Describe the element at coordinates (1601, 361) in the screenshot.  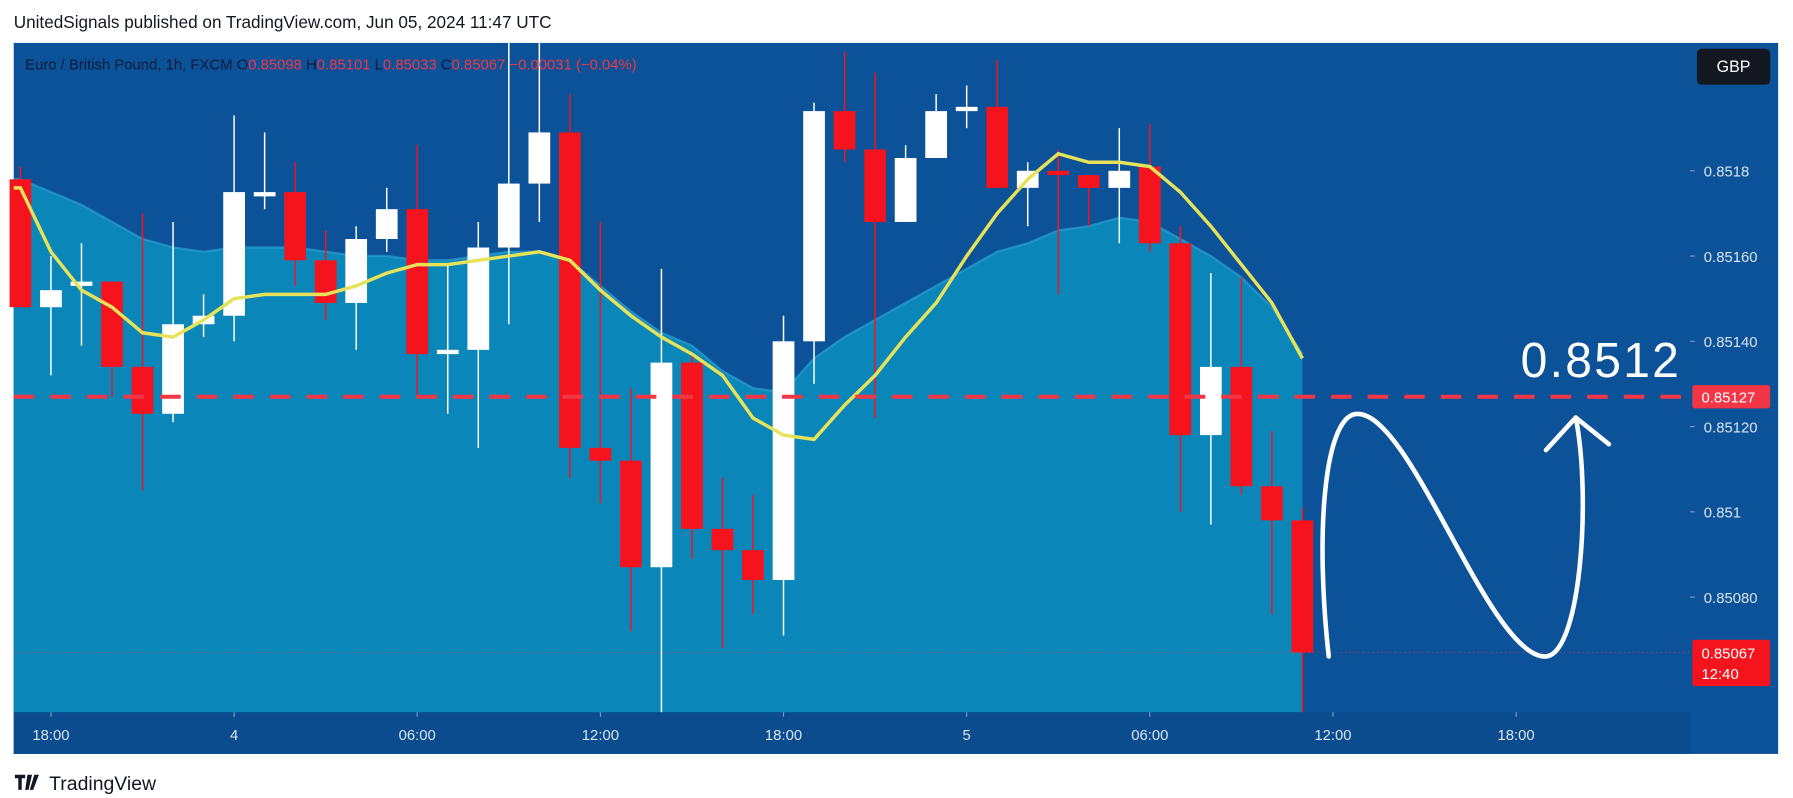
I see `target-annotation: 0.8512` at that location.